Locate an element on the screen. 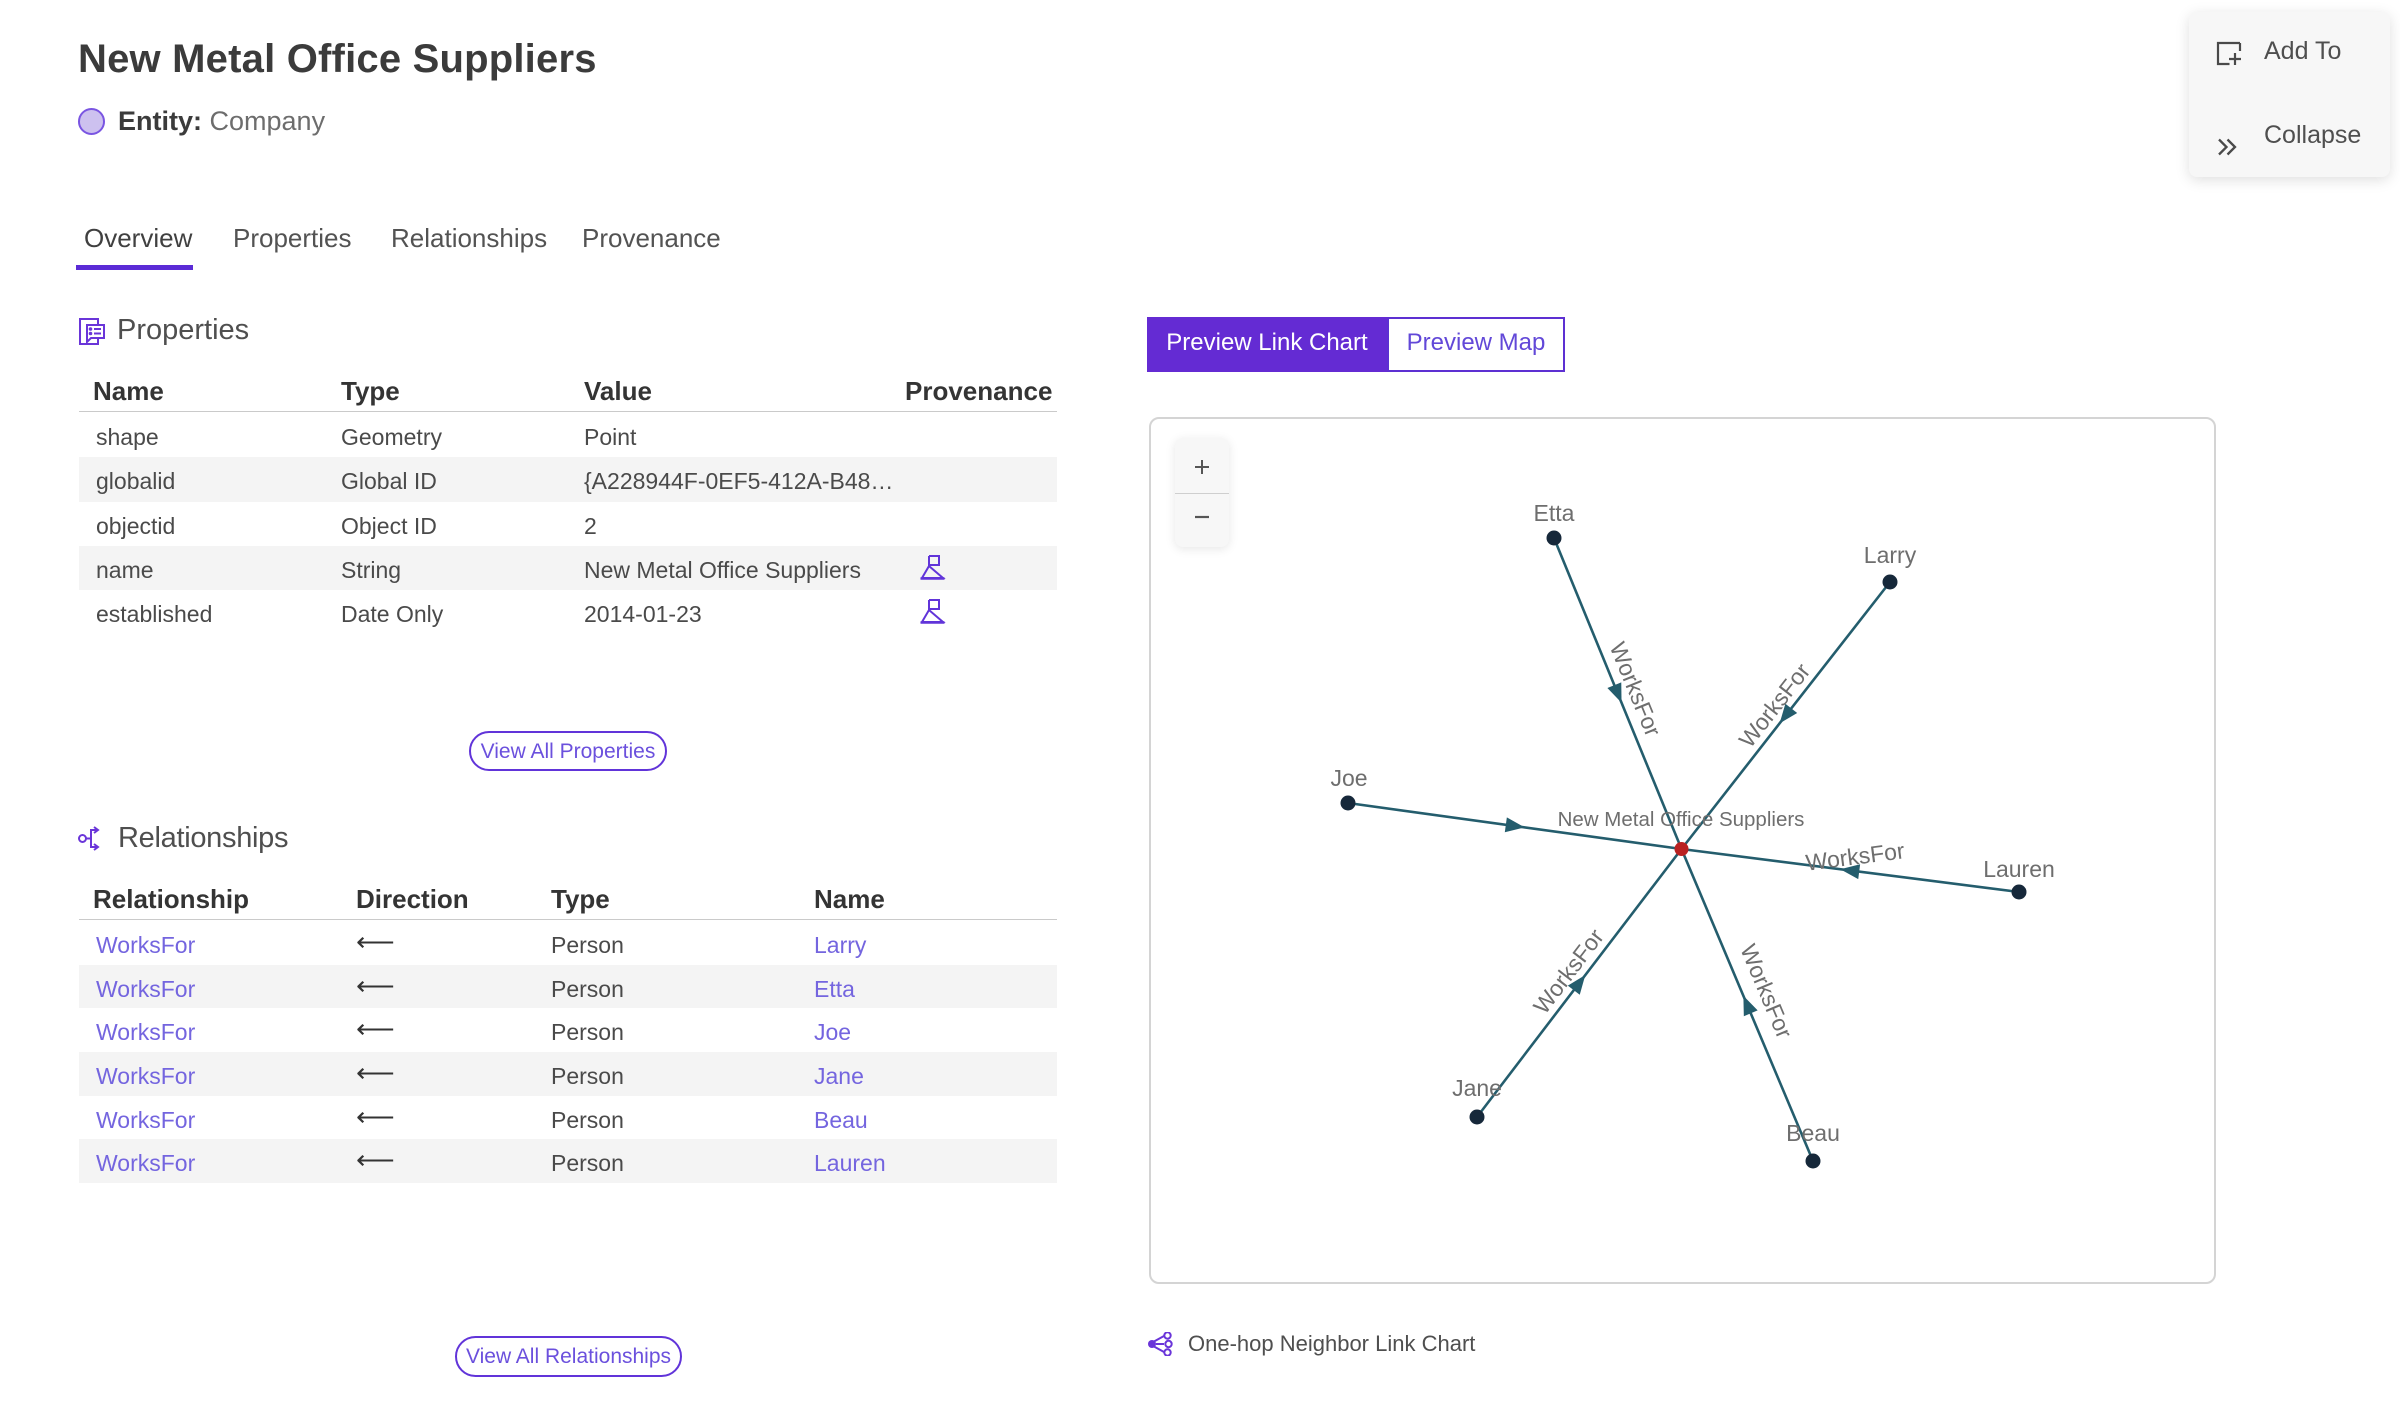  svg-text: Joe is located at coordinates (1348, 778).